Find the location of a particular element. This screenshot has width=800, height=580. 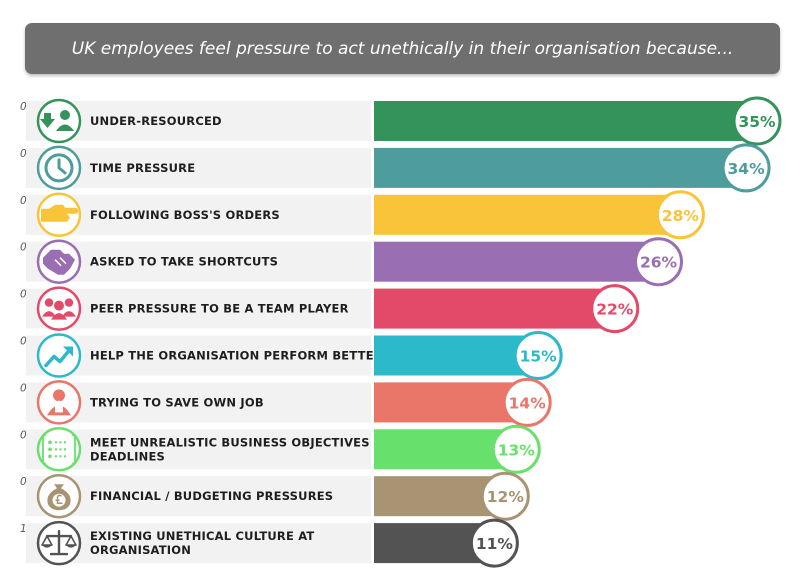

category-label: TRYING TO SAVE OWN JOB is located at coordinates (177, 402).